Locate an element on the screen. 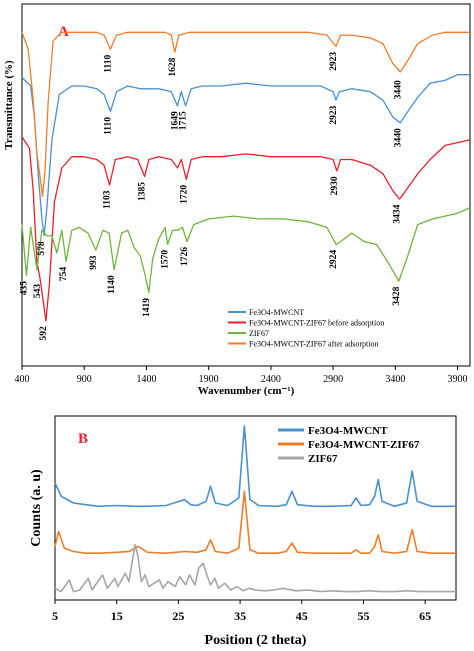 This screenshot has height=651, width=474. x-tick-label: 2900 is located at coordinates (333, 379).